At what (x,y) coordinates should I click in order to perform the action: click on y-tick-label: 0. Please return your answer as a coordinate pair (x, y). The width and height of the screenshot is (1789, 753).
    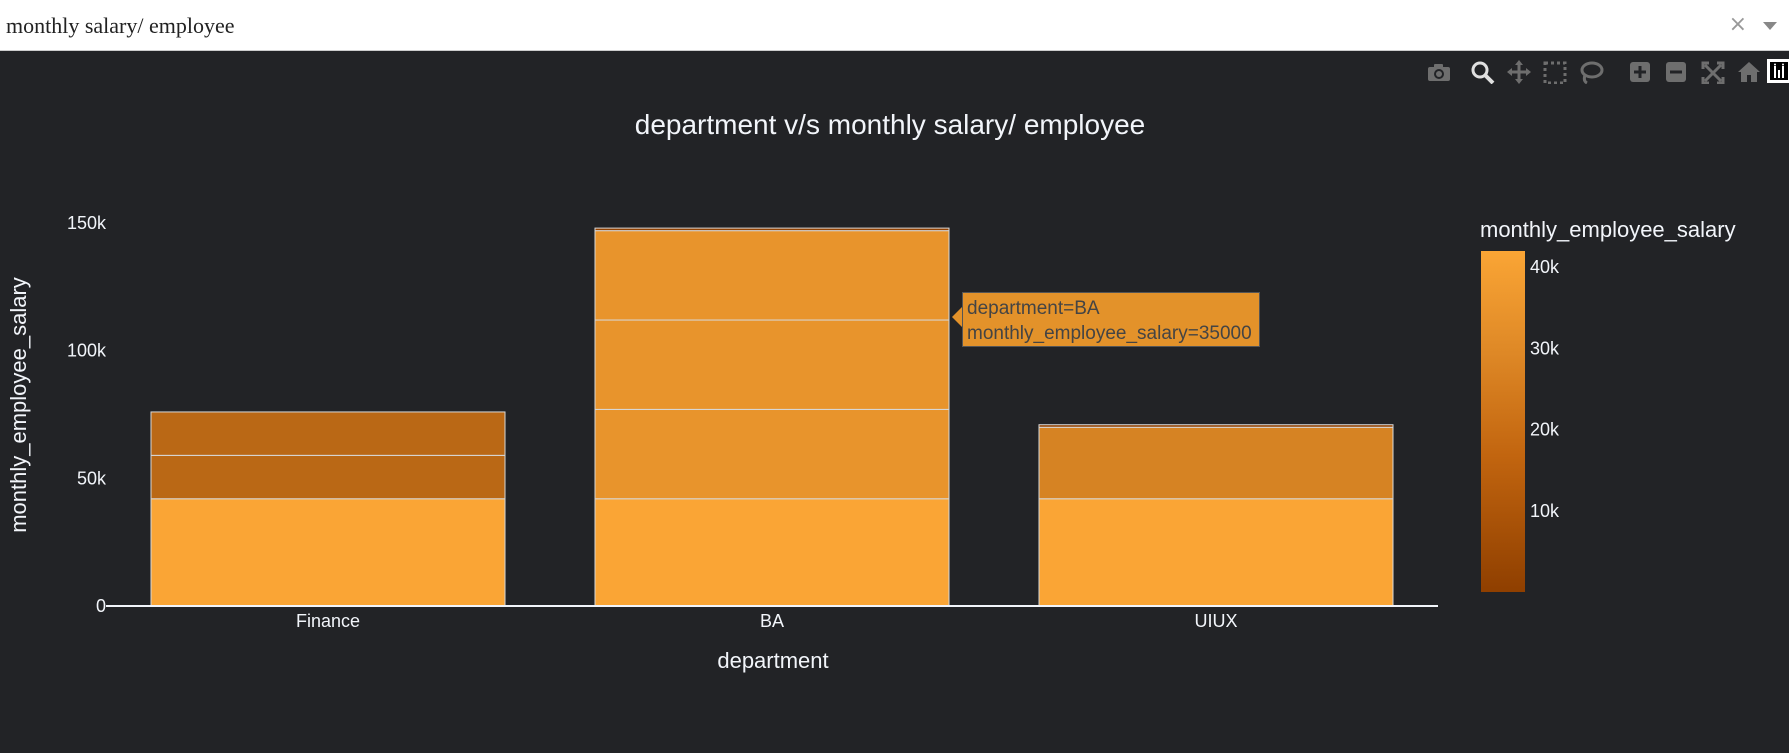
    Looking at the image, I should click on (101, 606).